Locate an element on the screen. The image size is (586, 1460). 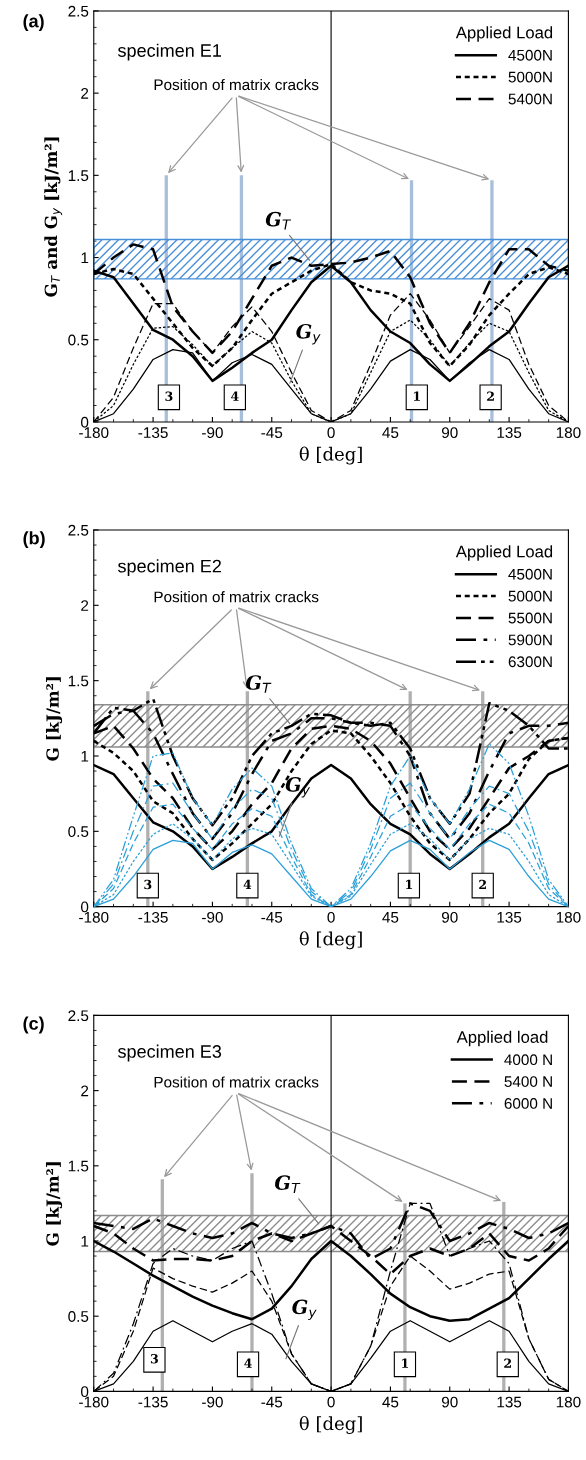
legend-label: 4000 N is located at coordinates (528, 1060).